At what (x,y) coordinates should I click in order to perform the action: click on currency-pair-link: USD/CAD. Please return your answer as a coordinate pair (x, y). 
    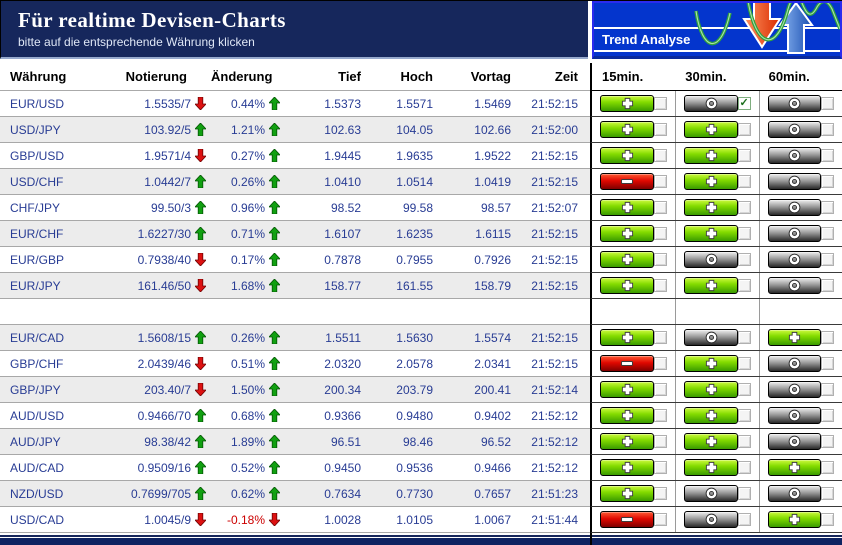
    Looking at the image, I should click on (37, 519).